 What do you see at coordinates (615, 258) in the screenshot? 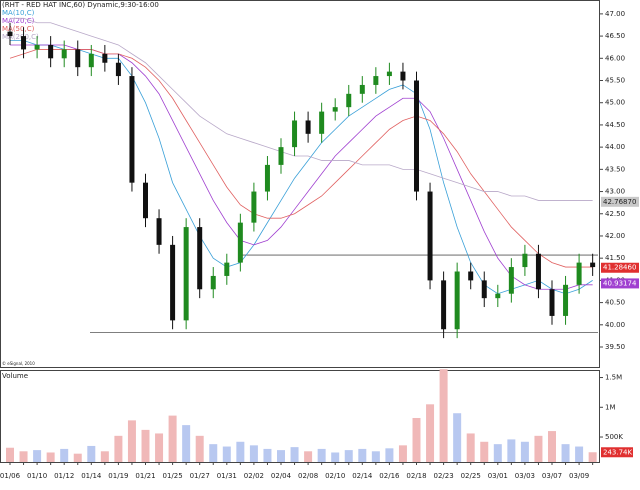
I see `y-tick-label: 41.50` at bounding box center [615, 258].